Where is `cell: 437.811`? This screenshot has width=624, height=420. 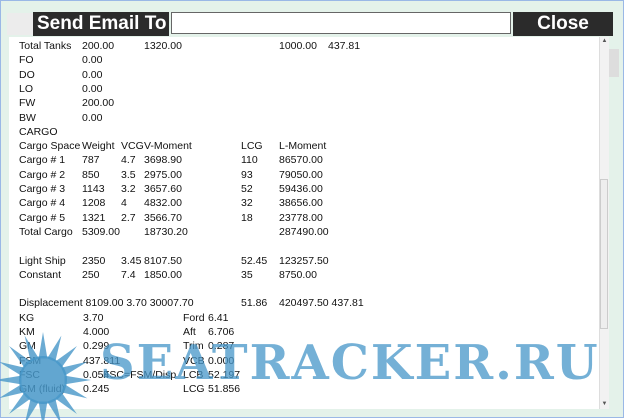
cell: 437.811 is located at coordinates (102, 360).